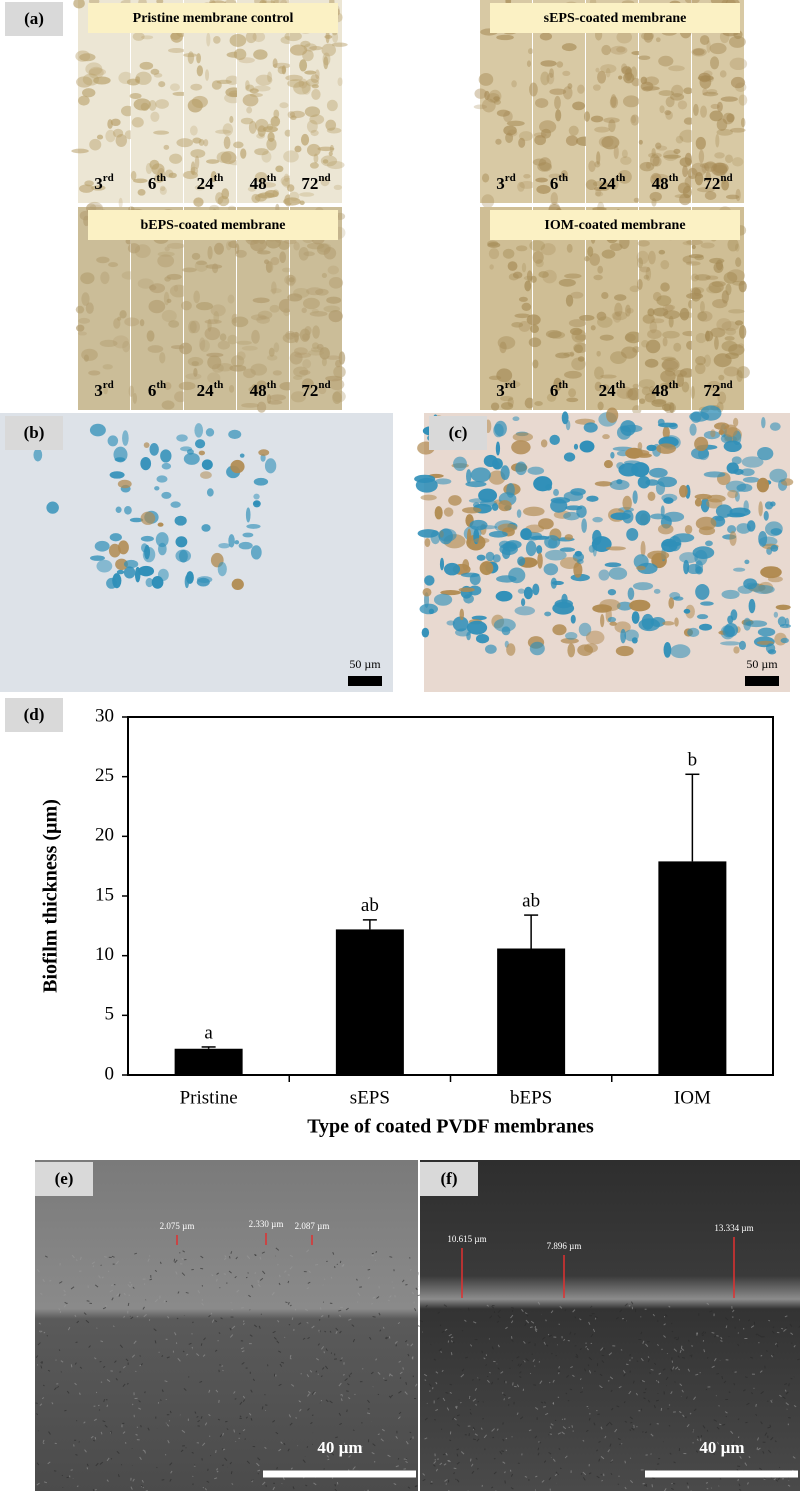  Describe the element at coordinates (263, 182) in the screenshot. I see `day-label: 48th` at that location.